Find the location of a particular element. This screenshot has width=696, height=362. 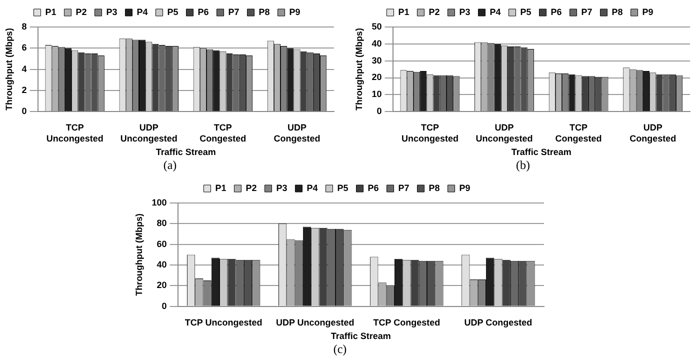

y-tick-label: 60 is located at coordinates (161, 243).